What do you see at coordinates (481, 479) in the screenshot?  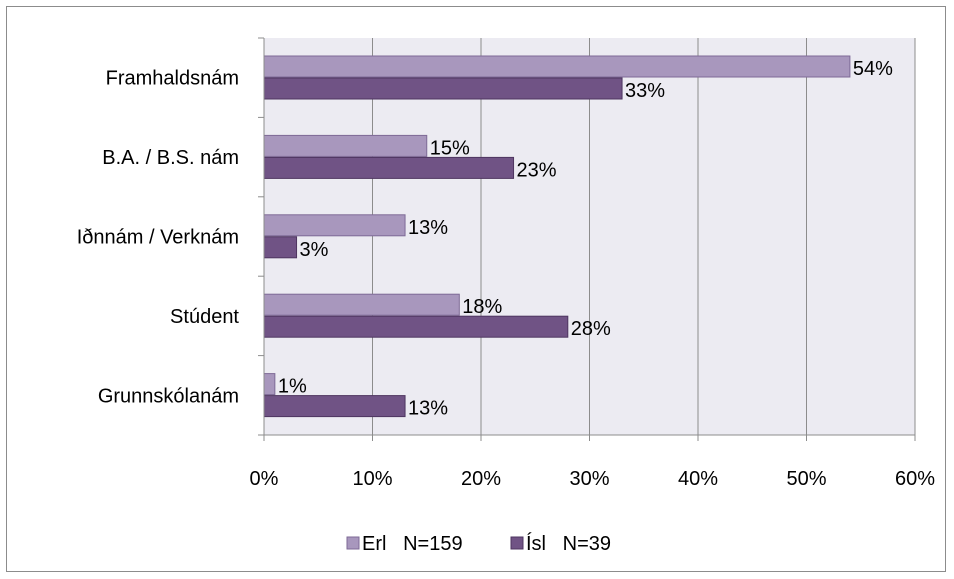 I see `x-tick-label-20: 20%` at bounding box center [481, 479].